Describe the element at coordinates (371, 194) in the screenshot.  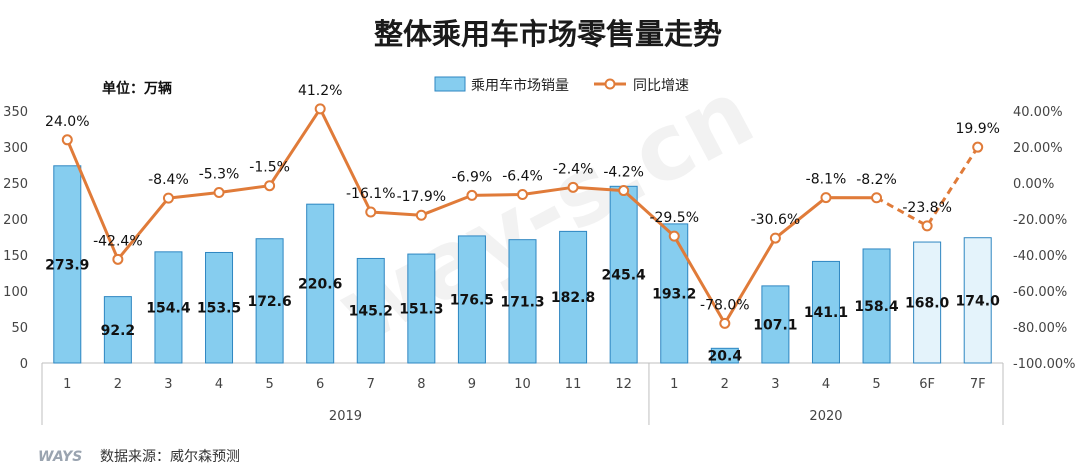
I see `yoy-value-label: -16.1%` at that location.